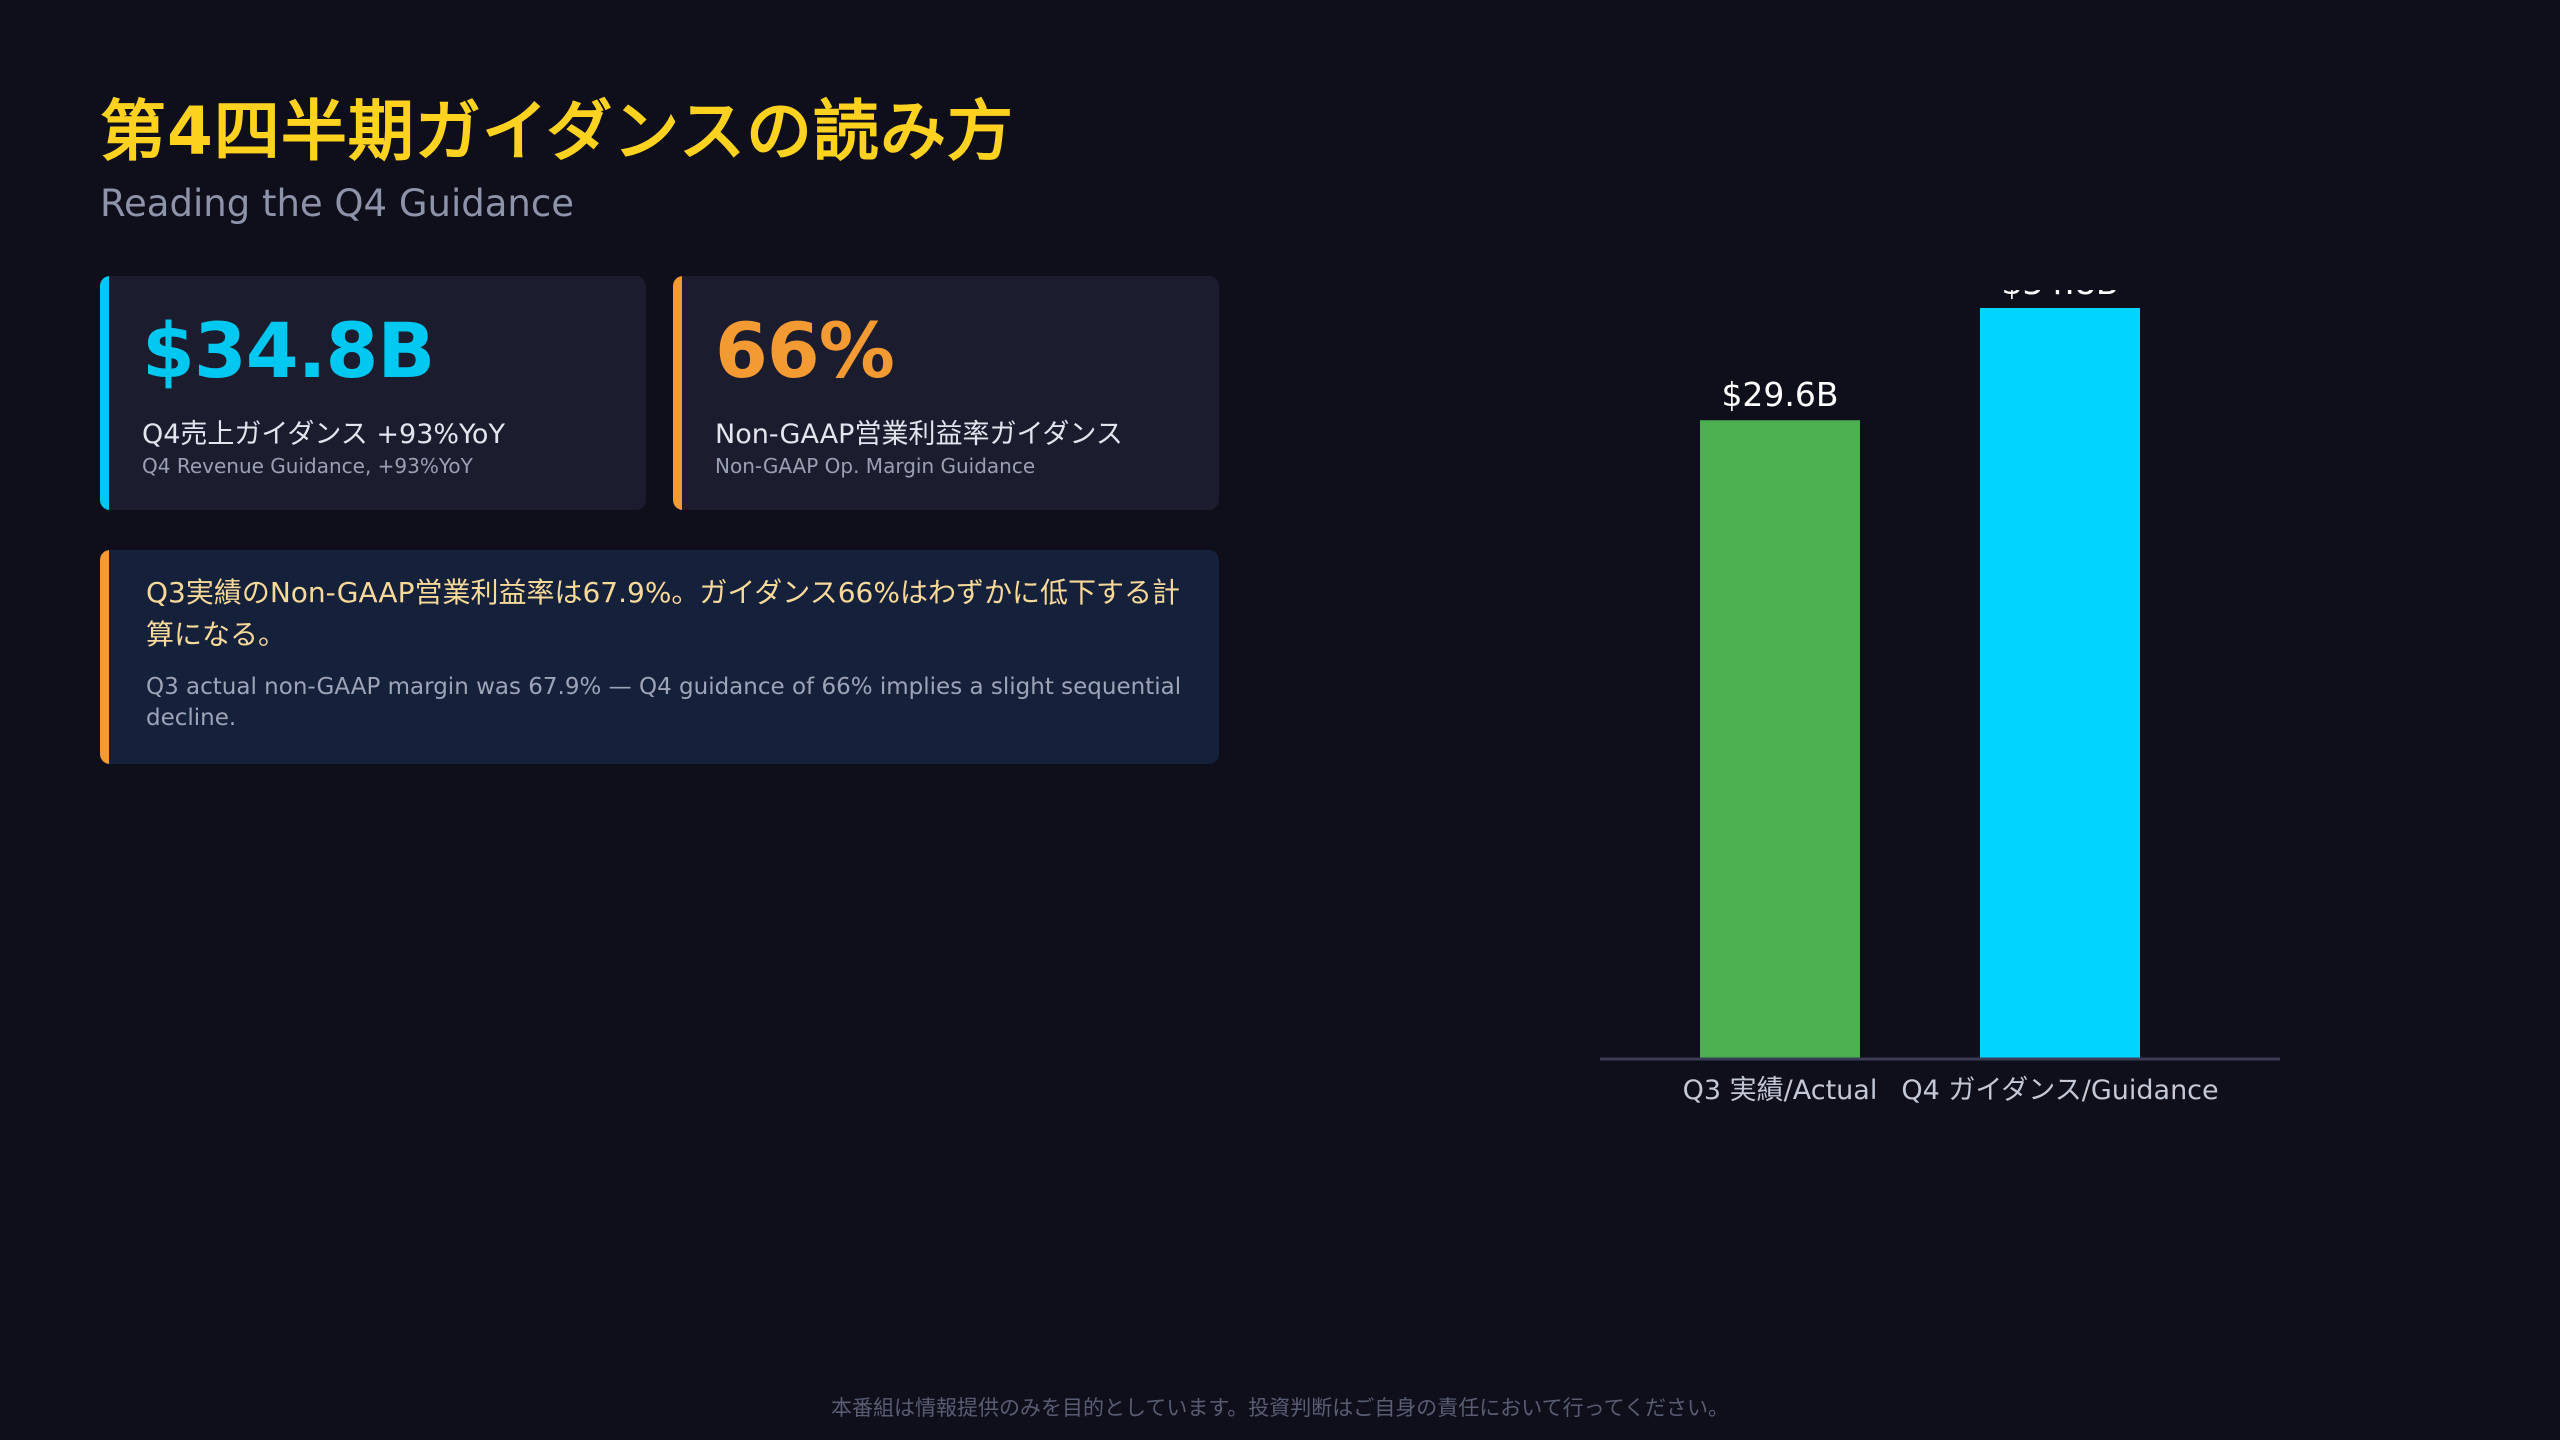 The height and width of the screenshot is (1440, 2560). What do you see at coordinates (875, 466) in the screenshot?
I see `margin-guidance-label-en: Non-GAAP Op. Margin Guidance` at bounding box center [875, 466].